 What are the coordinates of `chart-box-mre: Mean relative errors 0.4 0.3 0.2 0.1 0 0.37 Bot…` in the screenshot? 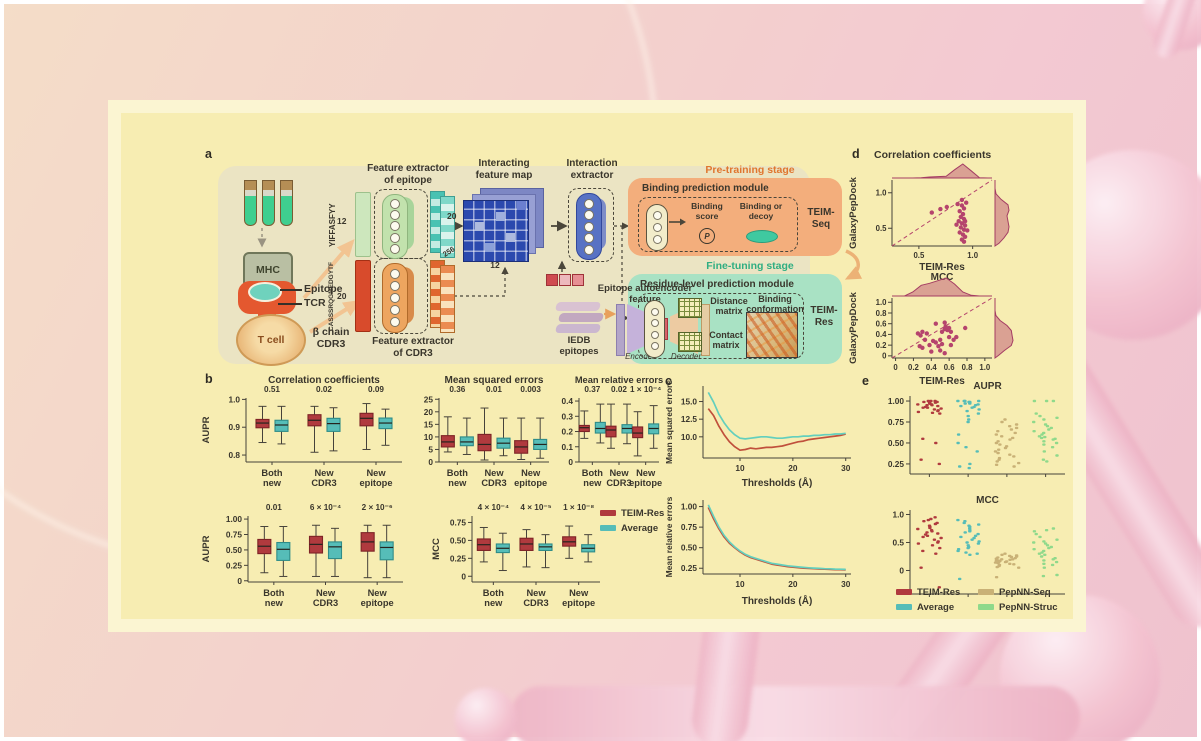 It's located at (605, 437).